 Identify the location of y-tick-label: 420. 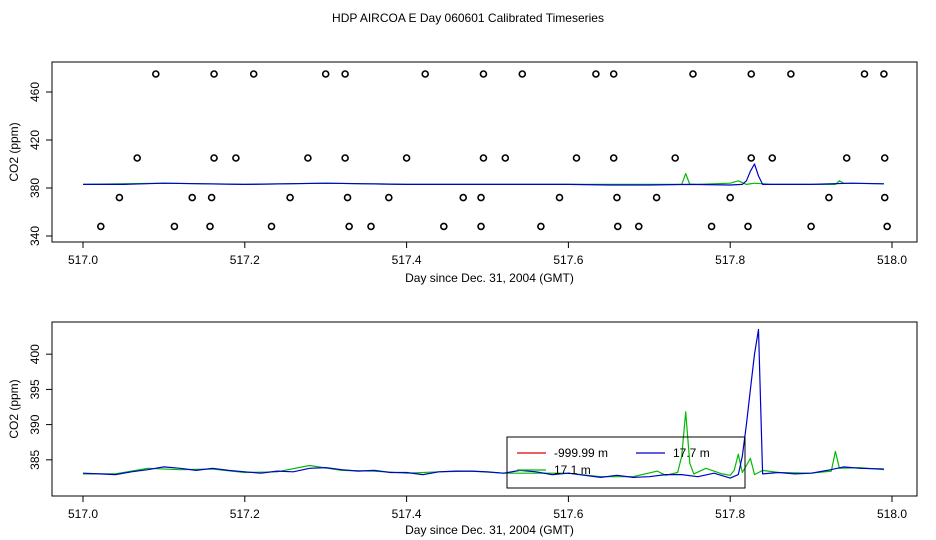
(35, 140).